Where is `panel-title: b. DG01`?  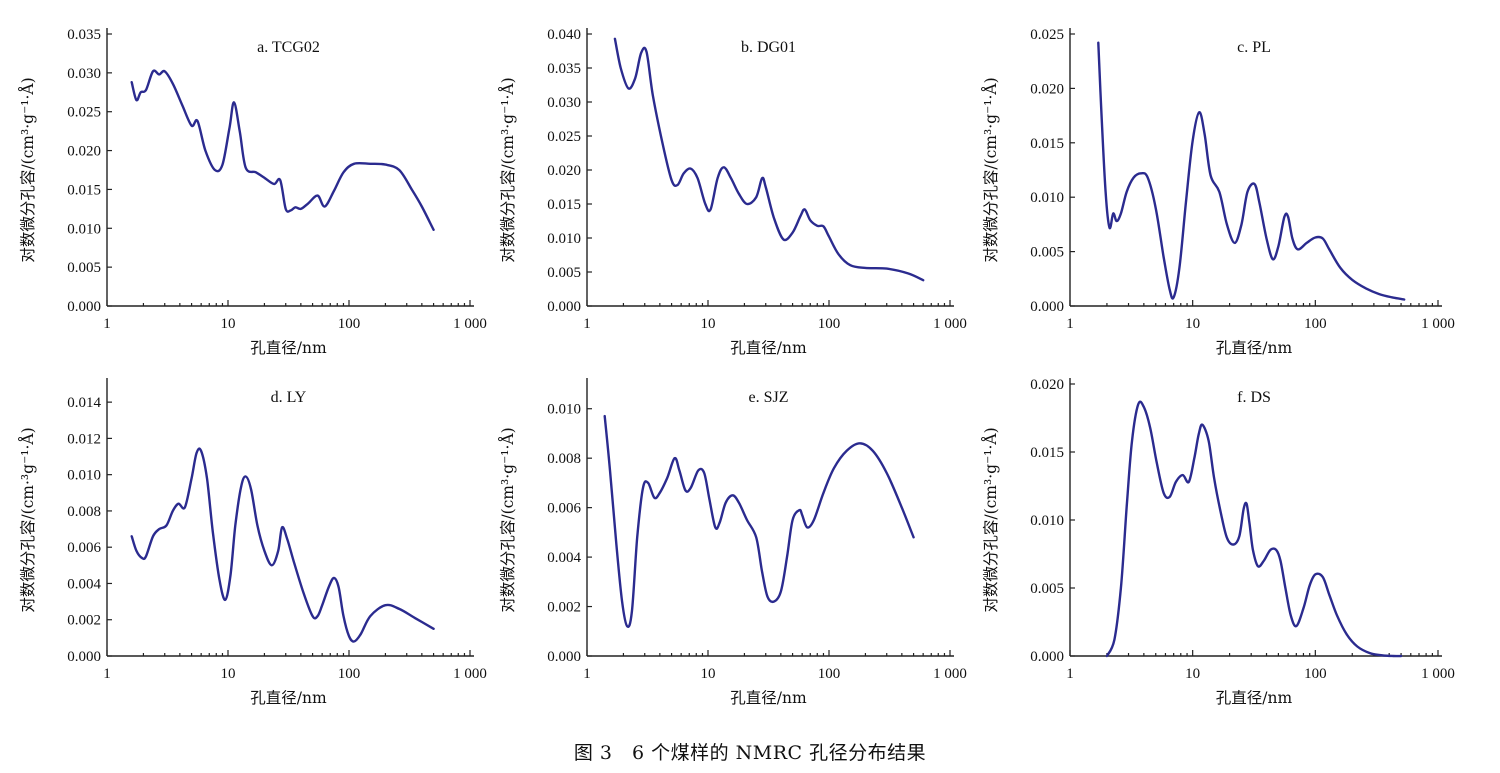
panel-title: b. DG01 is located at coordinates (768, 47).